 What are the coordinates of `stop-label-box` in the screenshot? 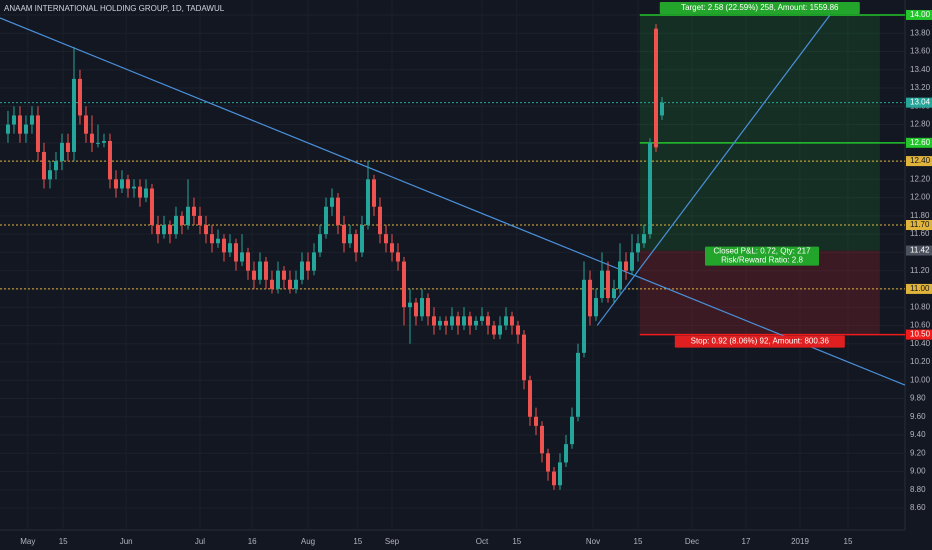 It's located at (759, 341).